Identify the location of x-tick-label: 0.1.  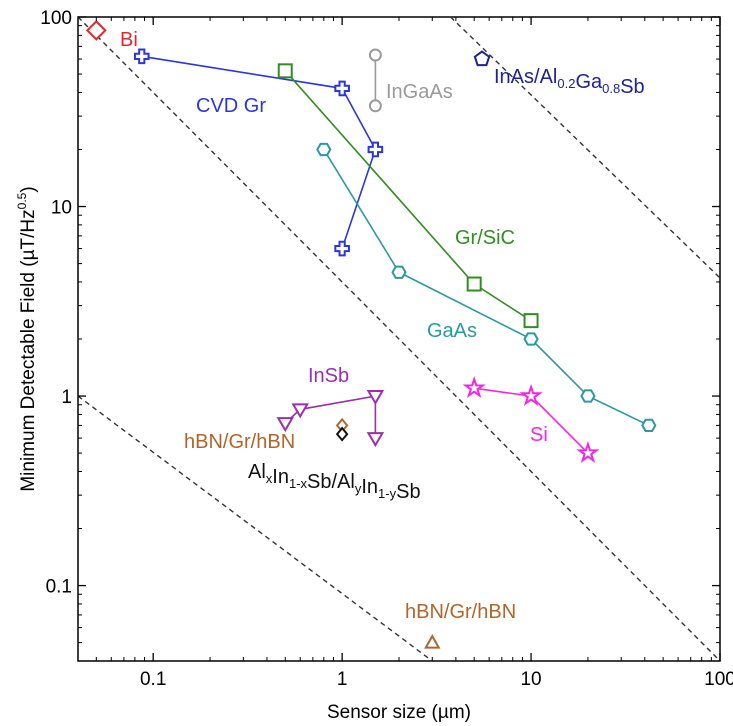
(153, 679).